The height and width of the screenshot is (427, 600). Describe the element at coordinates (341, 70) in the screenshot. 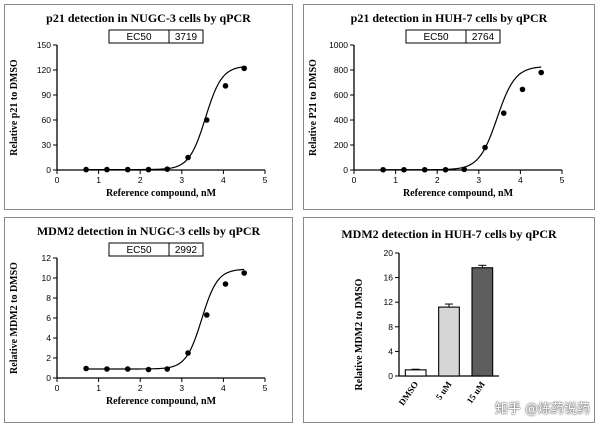

I see `y-tick-label: 800` at that location.